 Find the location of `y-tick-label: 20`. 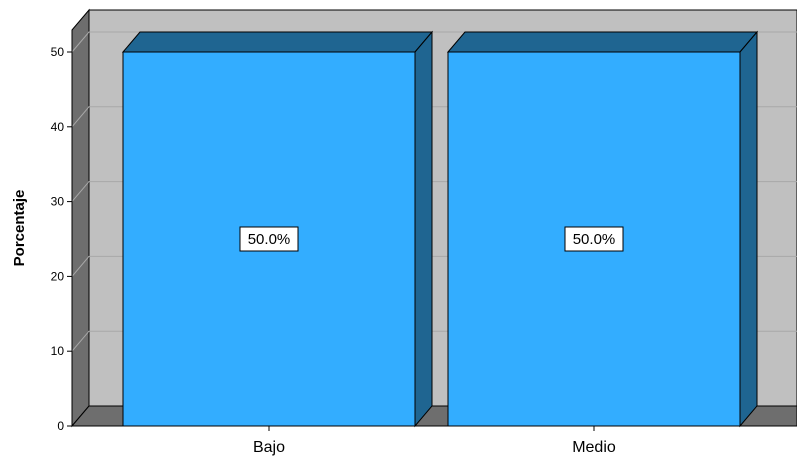

y-tick-label: 20 is located at coordinates (58, 276).